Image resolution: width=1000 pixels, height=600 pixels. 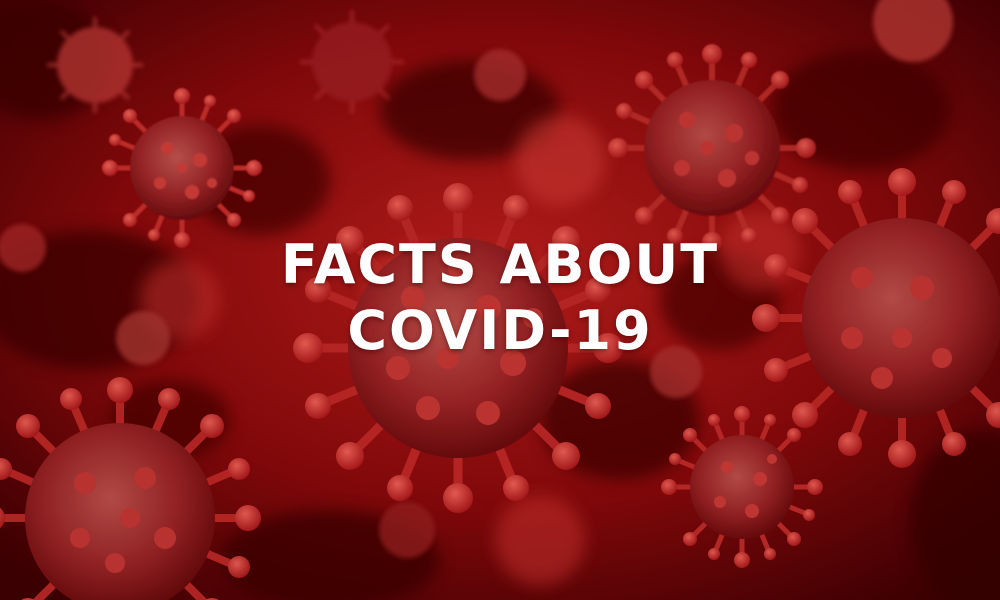 I want to click on headline-line-1: FACTS ABOUT, so click(x=500, y=264).